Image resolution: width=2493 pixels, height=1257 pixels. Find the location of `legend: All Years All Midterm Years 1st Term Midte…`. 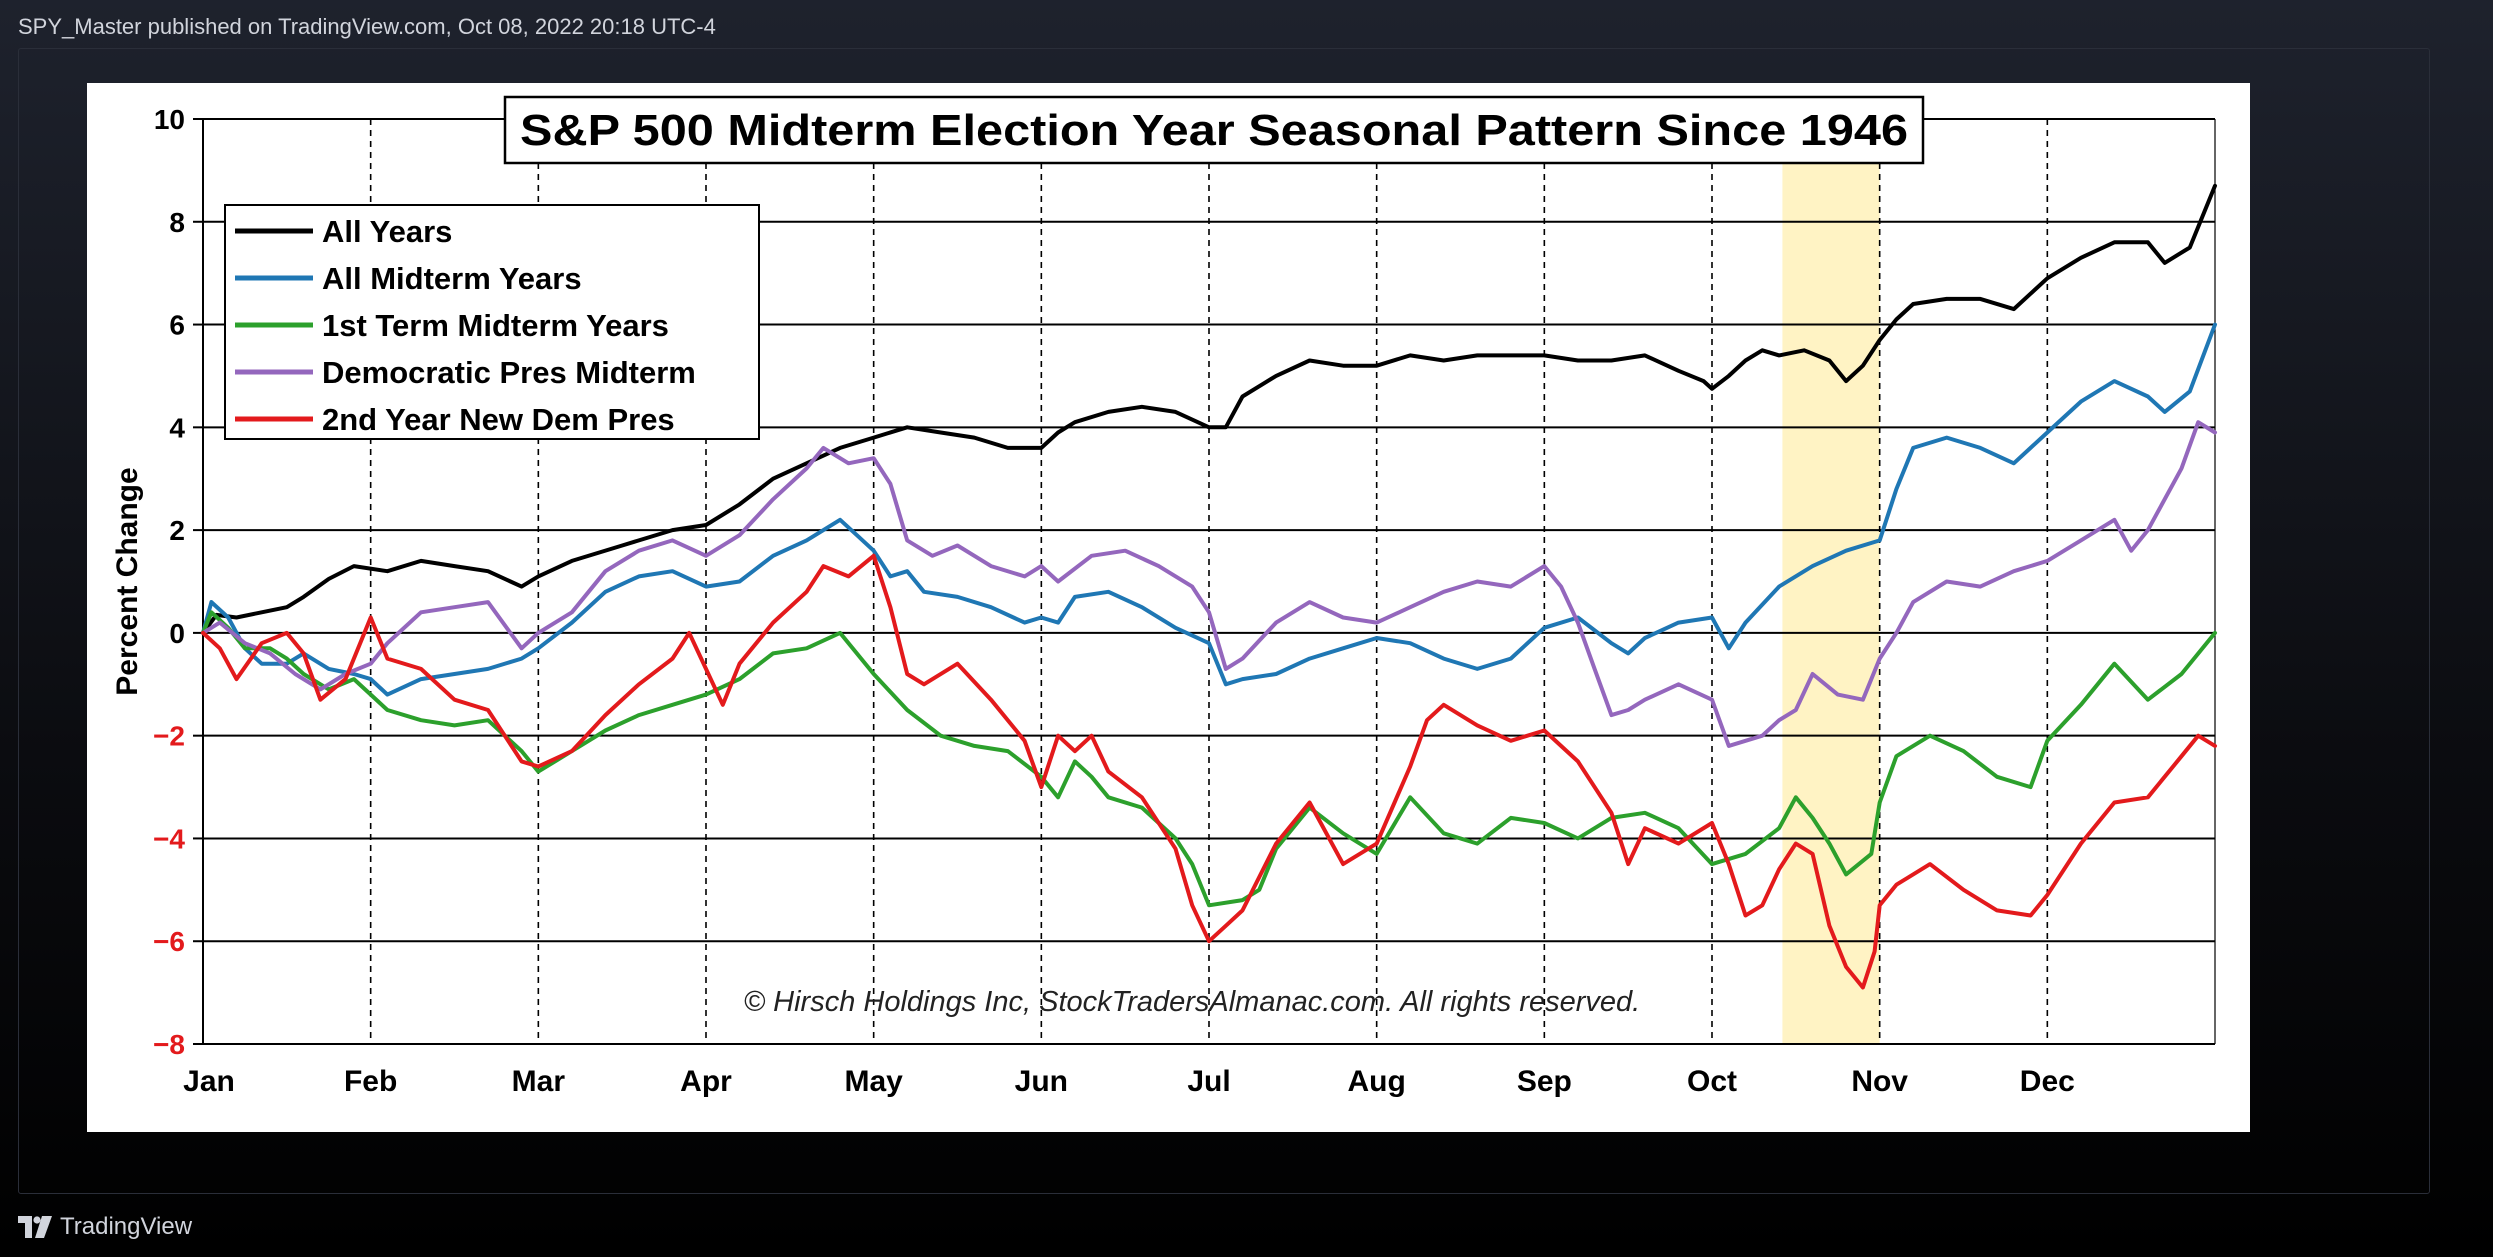

legend: All Years All Midterm Years 1st Term Midte… is located at coordinates (492, 322).